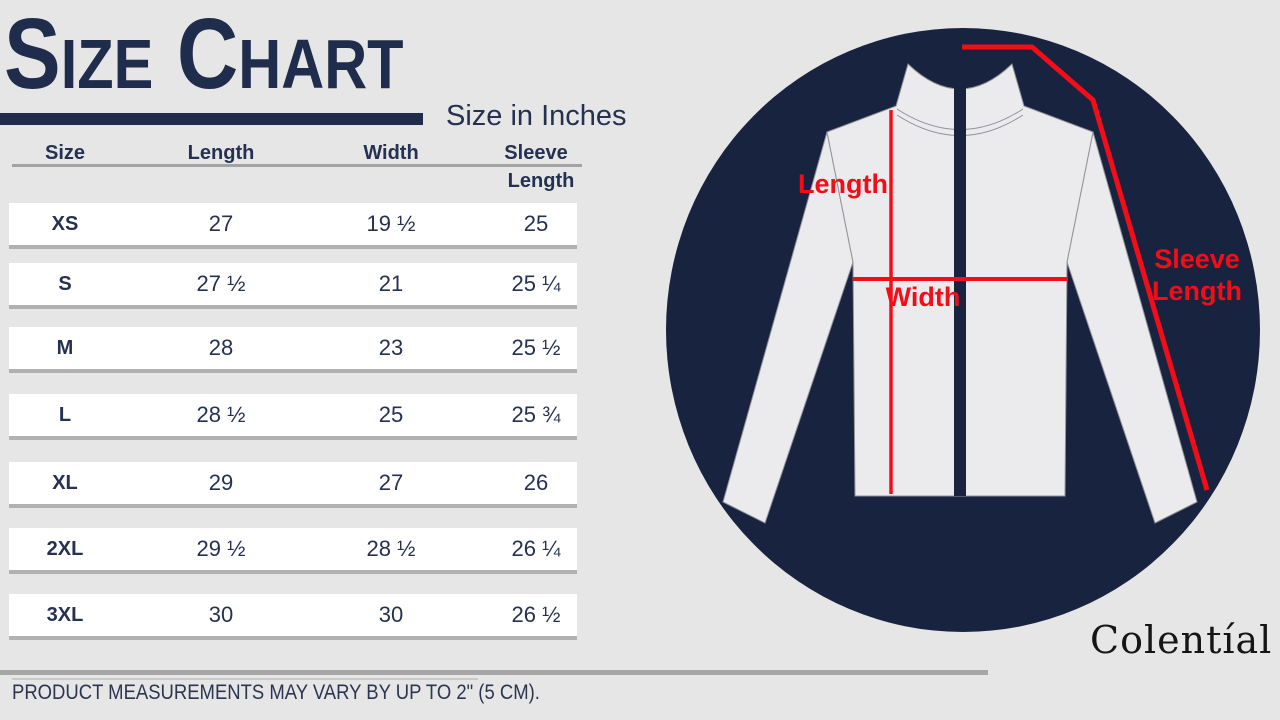 The image size is (1280, 720). What do you see at coordinates (536, 414) in the screenshot?
I see `sleeve-cell: 25 ¾` at bounding box center [536, 414].